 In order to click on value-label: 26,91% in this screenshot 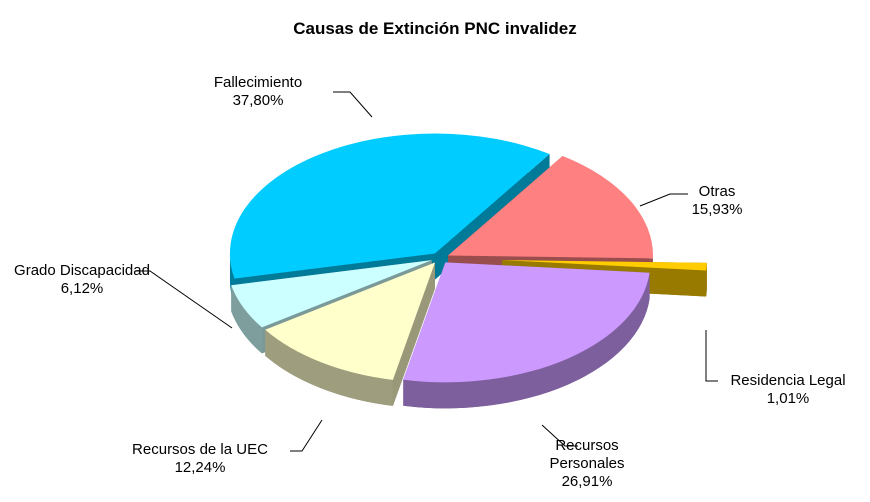, I will do `click(587, 481)`.